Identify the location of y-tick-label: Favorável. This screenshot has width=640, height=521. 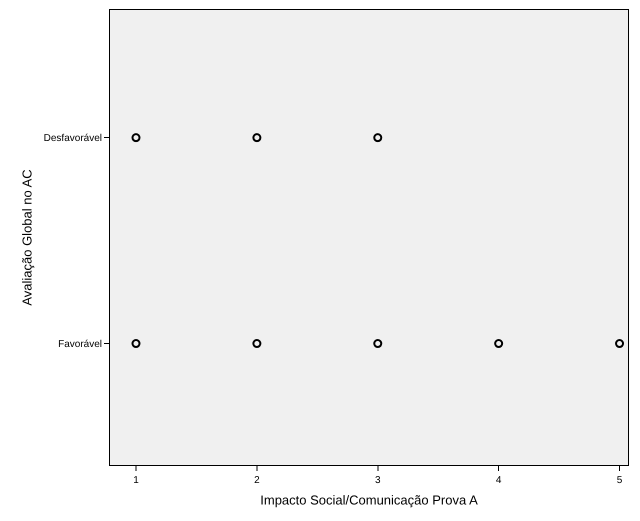
(80, 344).